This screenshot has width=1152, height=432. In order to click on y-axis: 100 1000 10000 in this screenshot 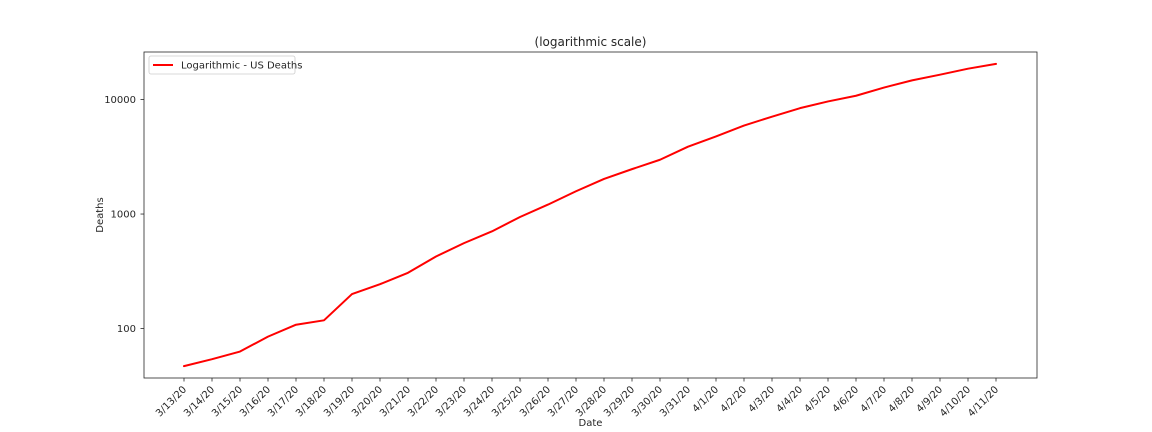, I will do `click(124, 215)`.